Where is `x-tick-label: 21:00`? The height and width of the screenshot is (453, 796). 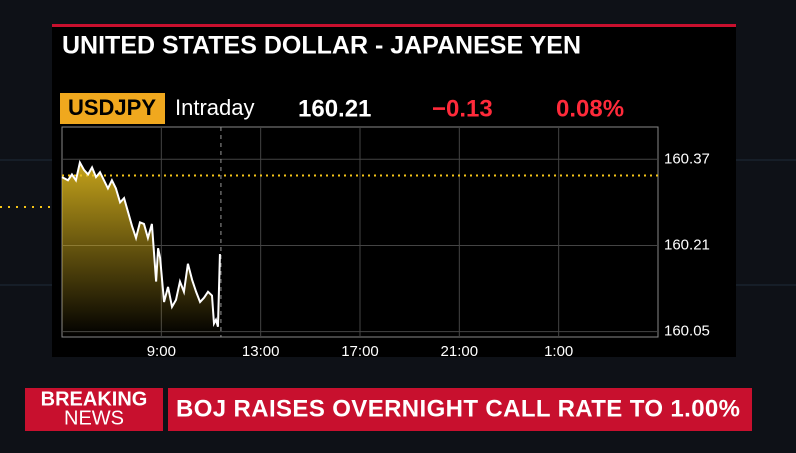 x-tick-label: 21:00 is located at coordinates (460, 351).